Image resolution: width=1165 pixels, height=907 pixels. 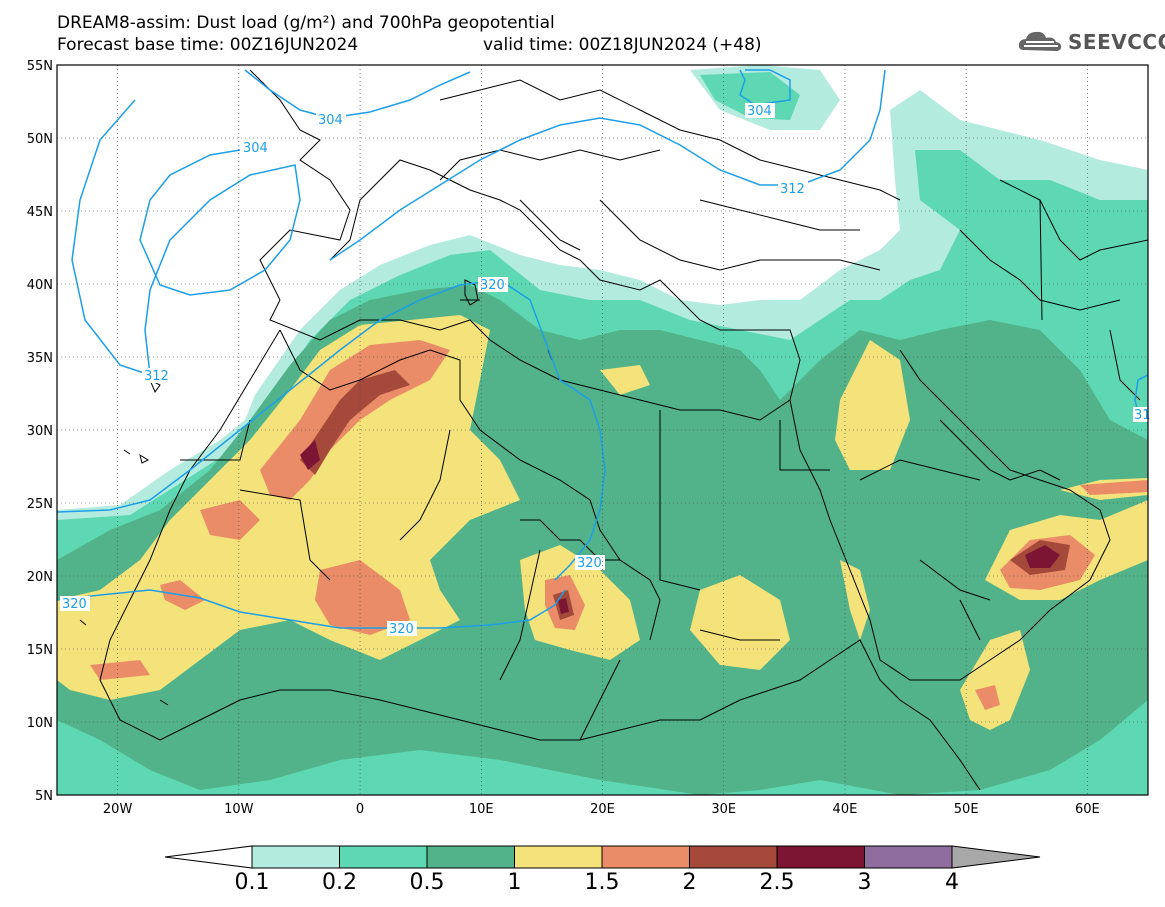 I want to click on colorbar-level-label: 0.5, so click(x=427, y=882).